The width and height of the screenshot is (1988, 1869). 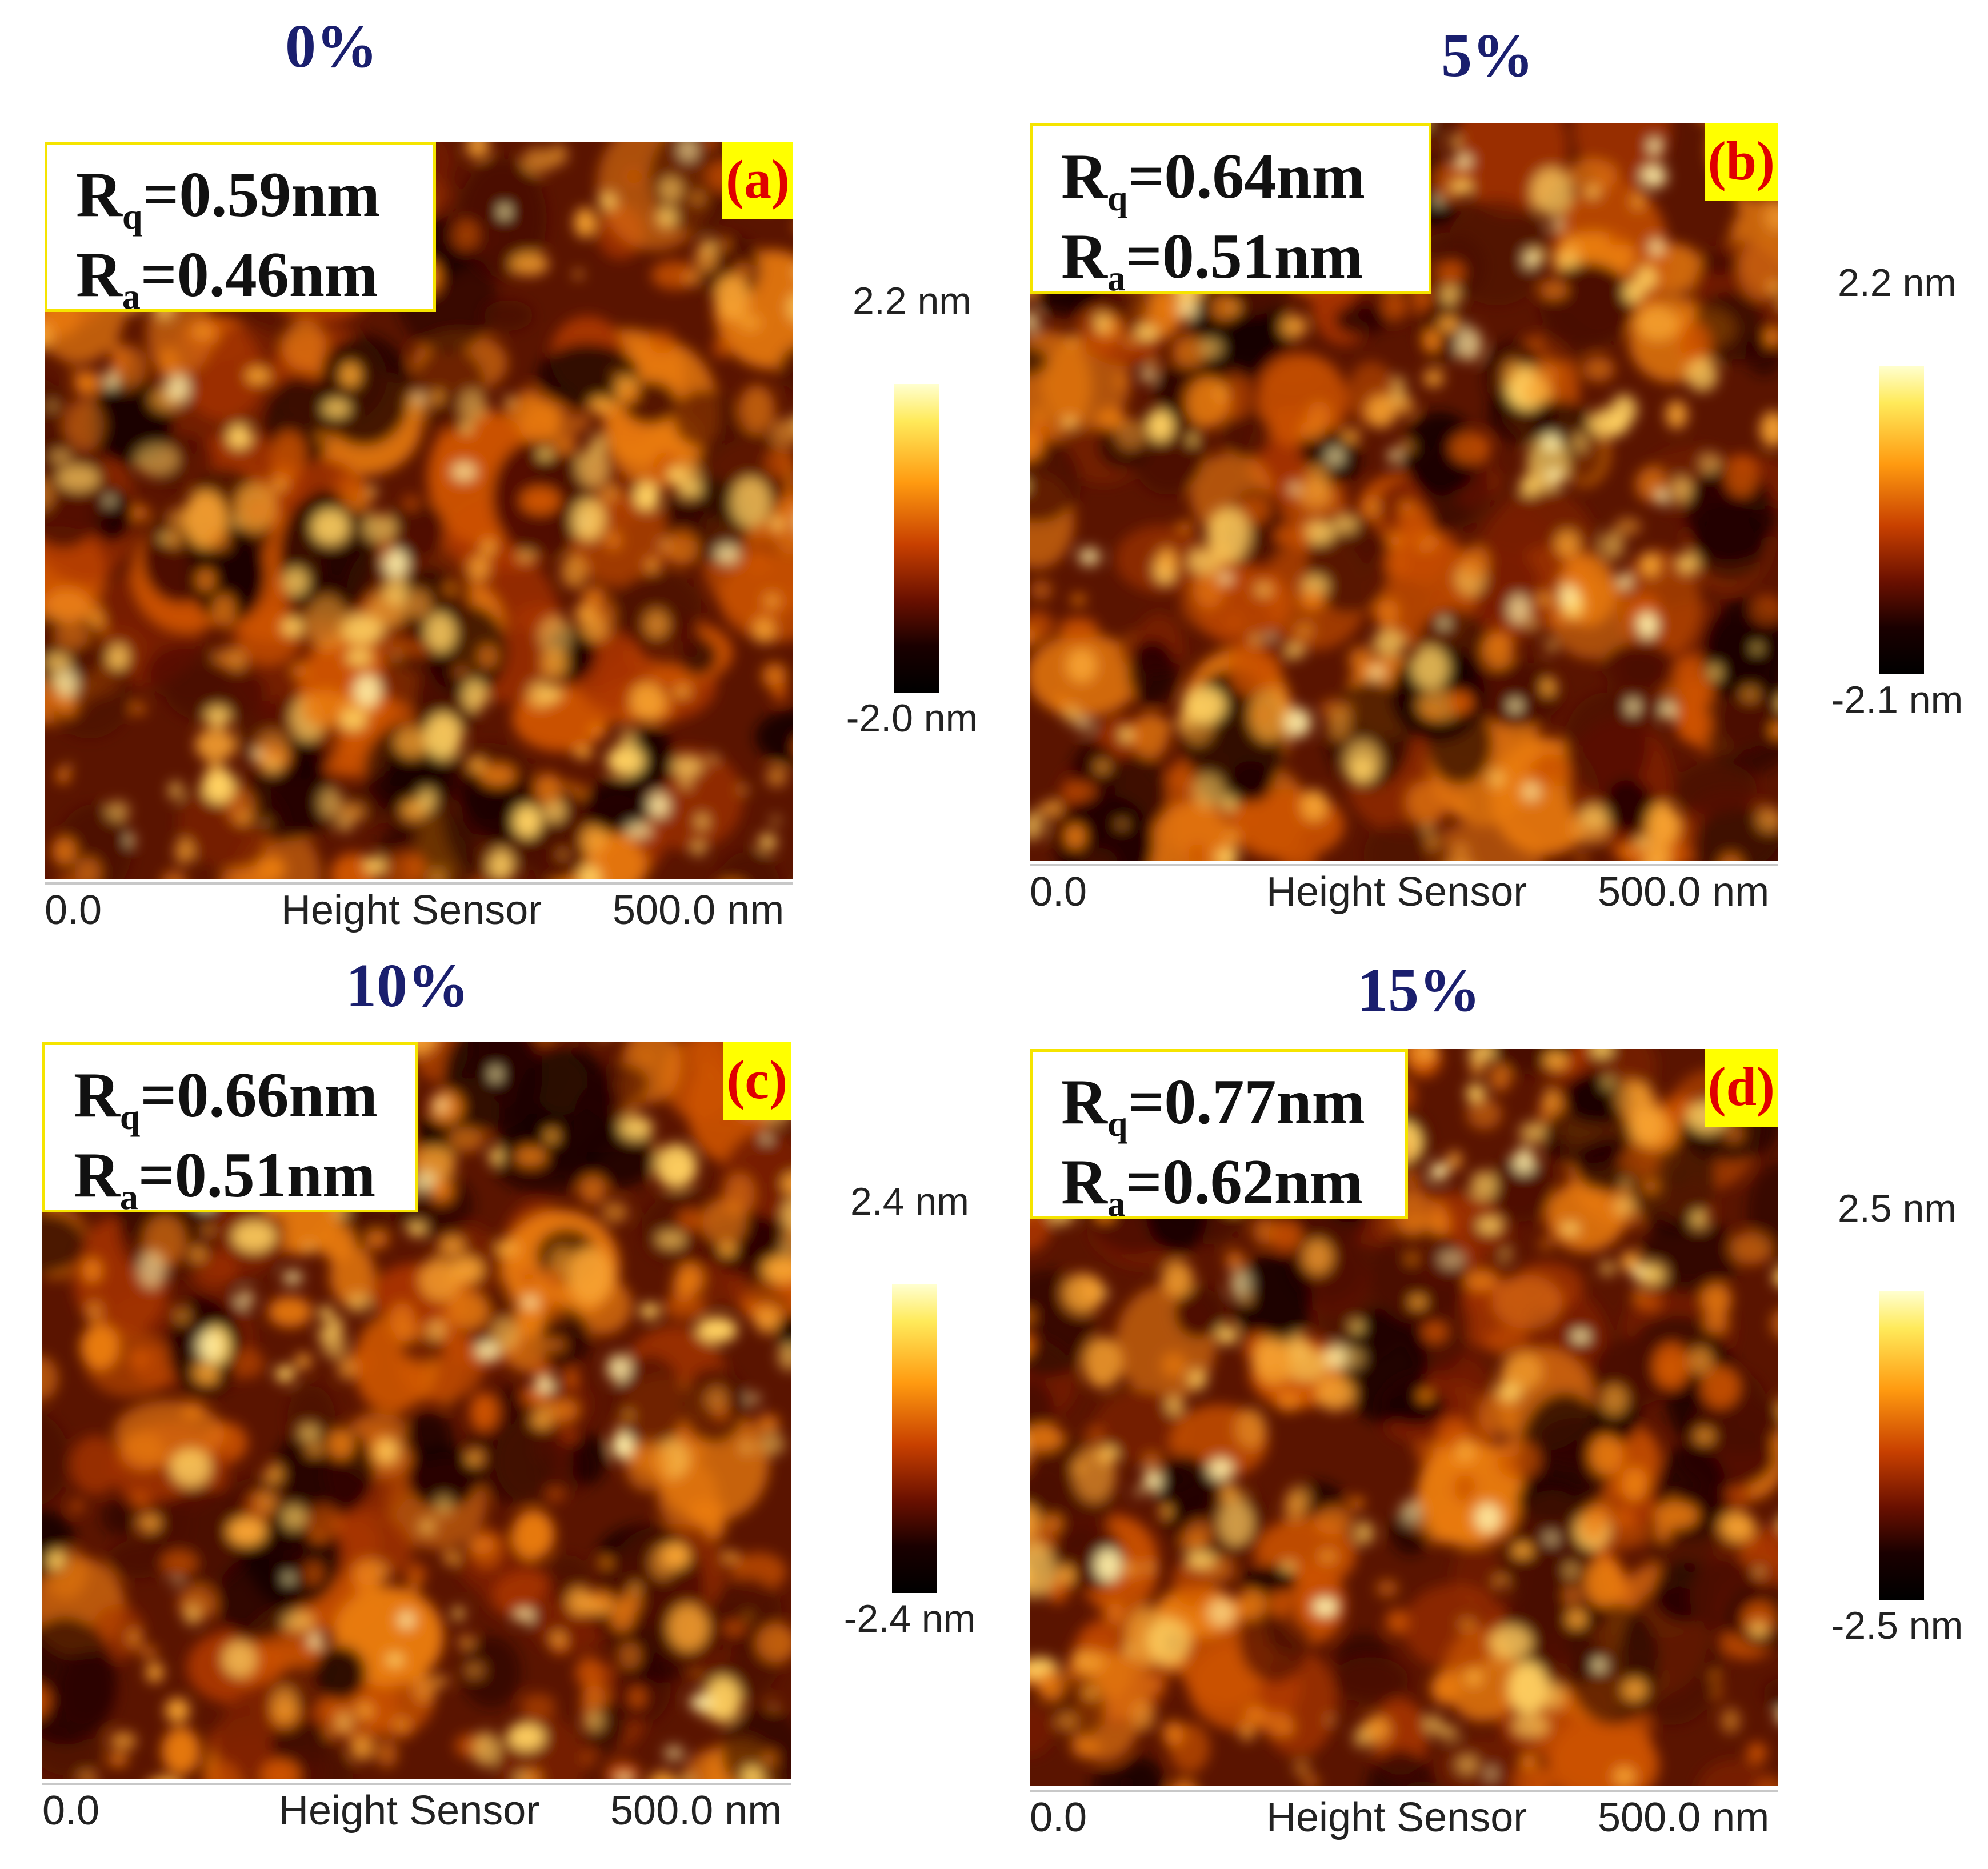 I want to click on ra-value: Ra=0.46nm, so click(x=227, y=278).